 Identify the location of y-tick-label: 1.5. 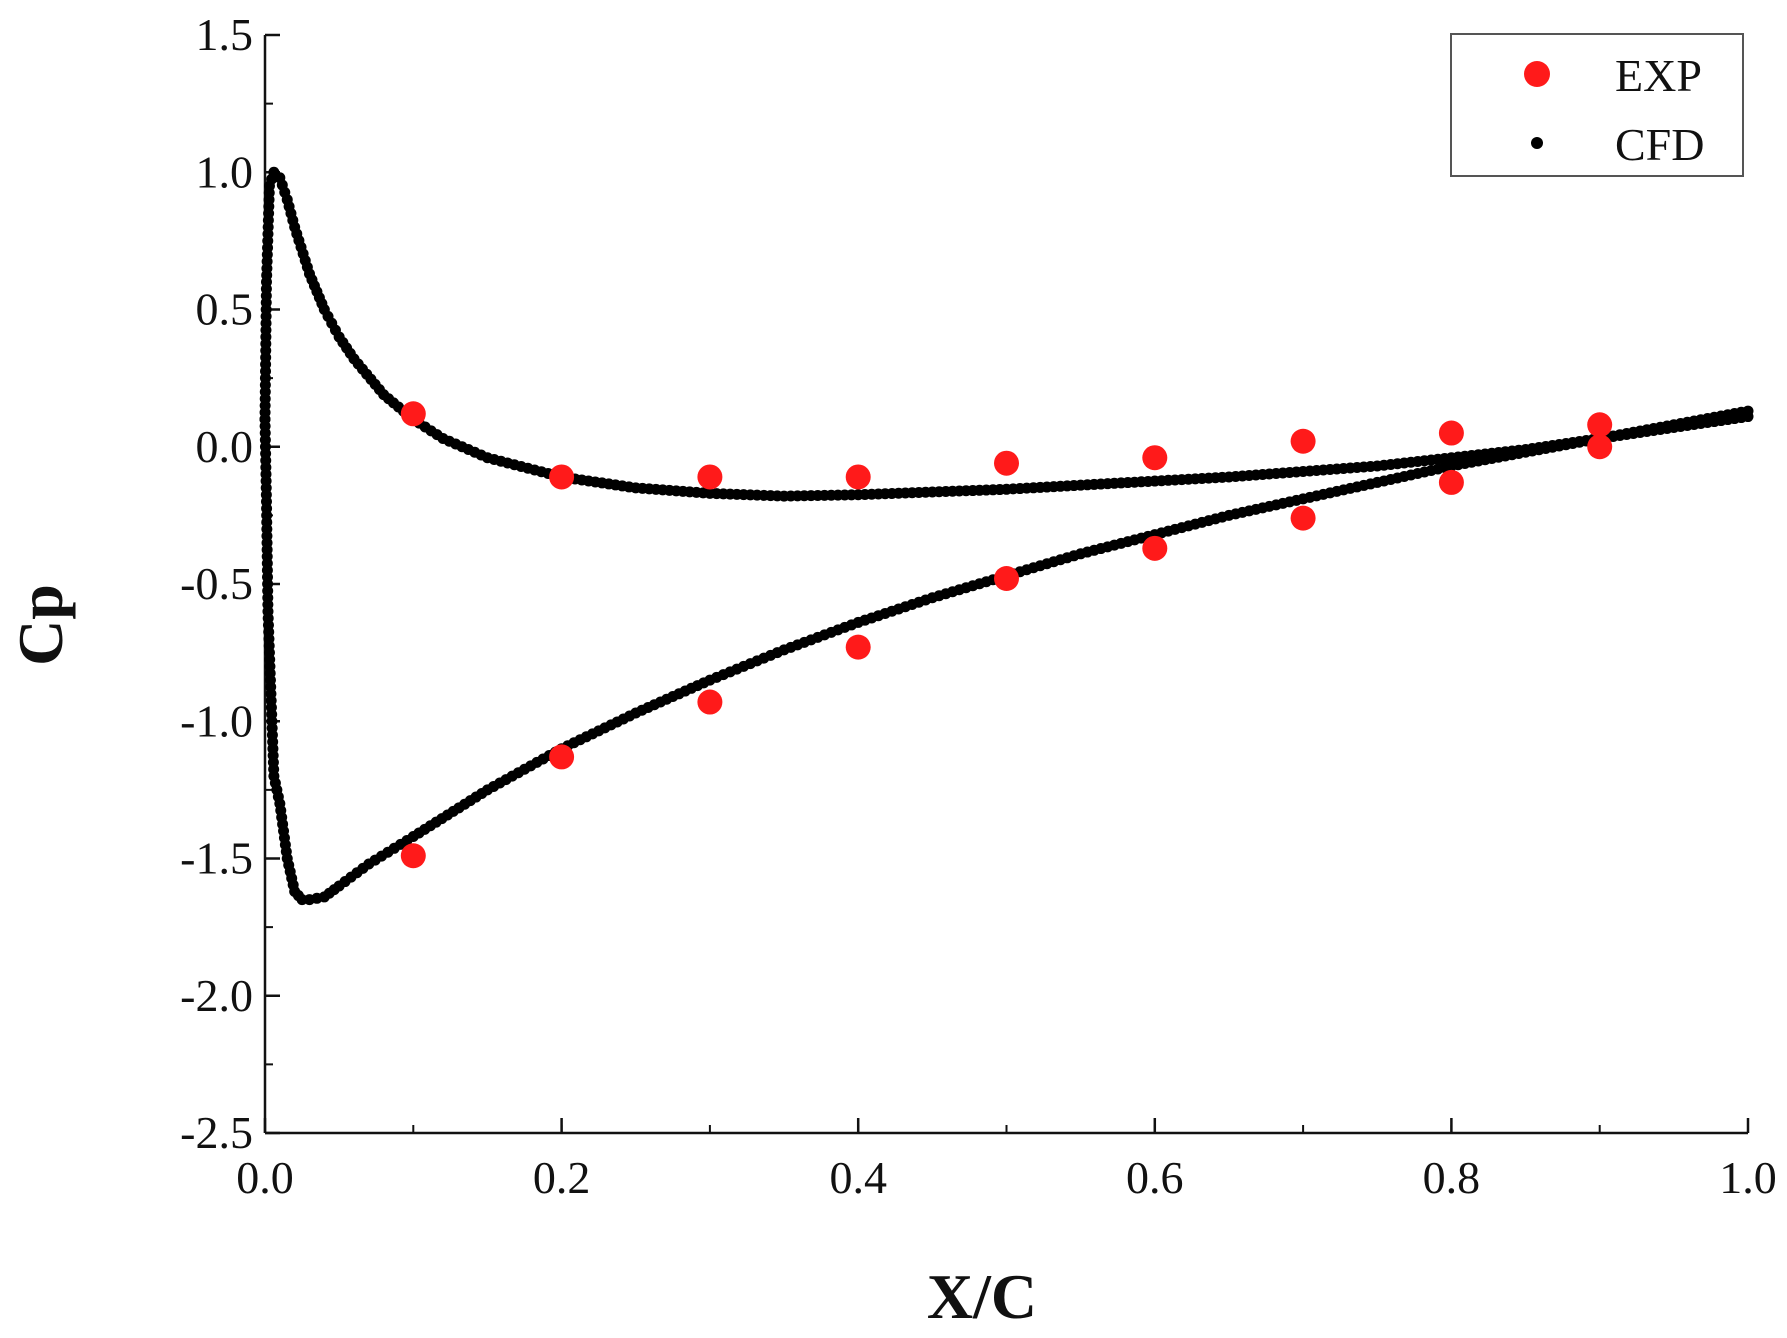
(225, 34).